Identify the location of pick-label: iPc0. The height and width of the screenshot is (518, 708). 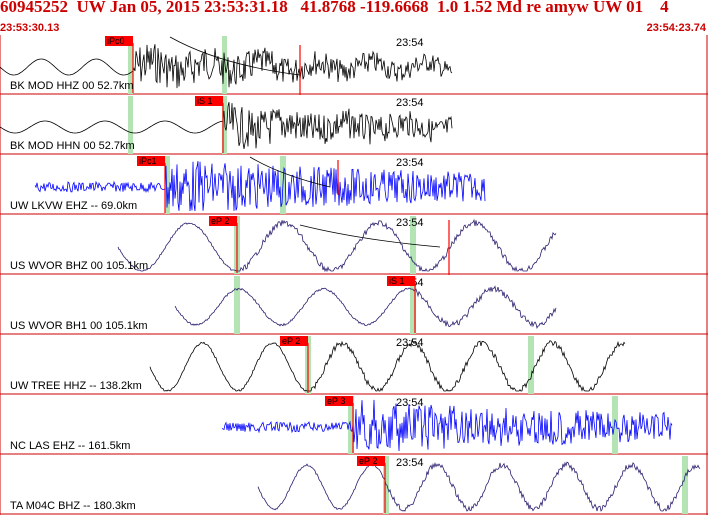
(116, 41).